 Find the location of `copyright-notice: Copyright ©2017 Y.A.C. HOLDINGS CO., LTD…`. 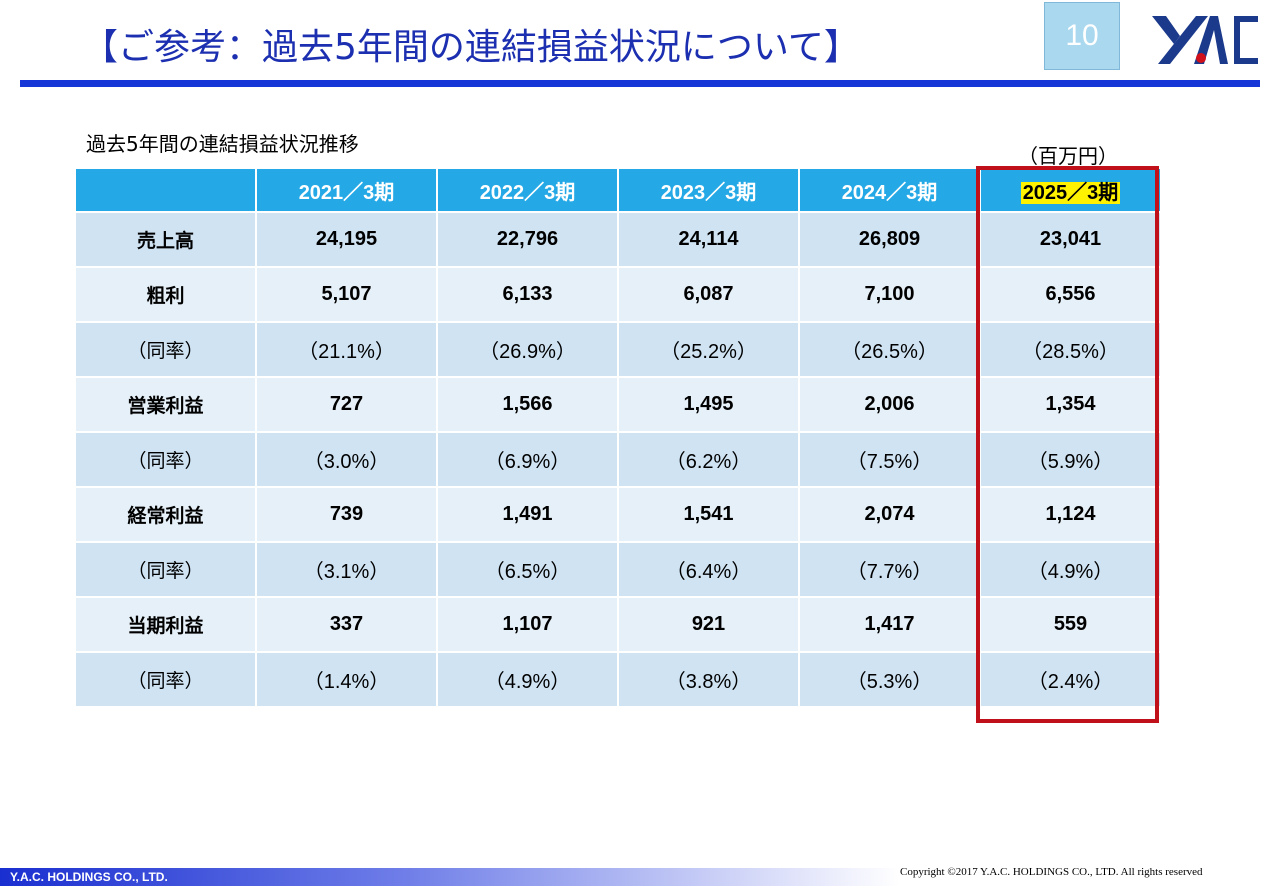

copyright-notice: Copyright ©2017 Y.A.C. HOLDINGS CO., LTD… is located at coordinates (1051, 872).